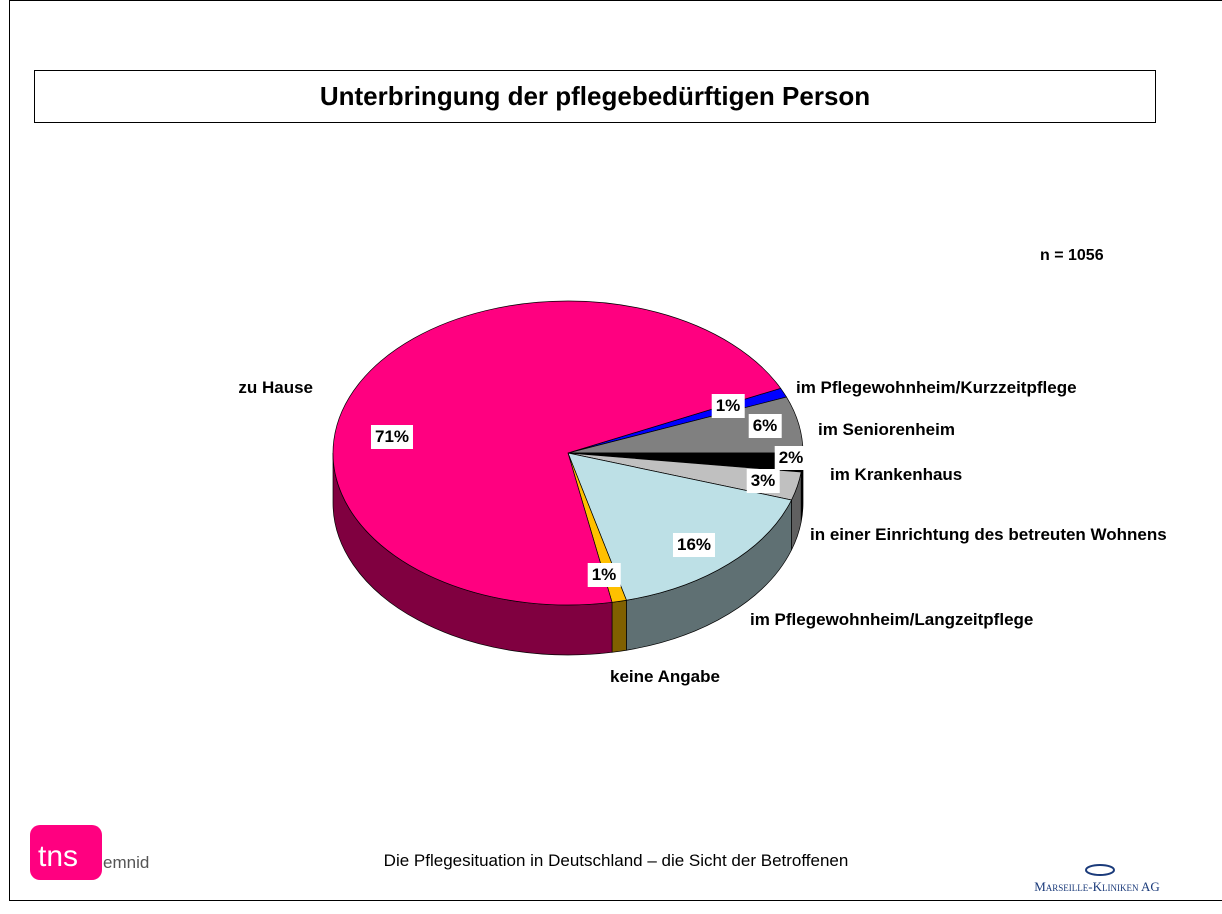 The height and width of the screenshot is (914, 1222). Describe the element at coordinates (694, 545) in the screenshot. I see `data-label: 16%` at that location.